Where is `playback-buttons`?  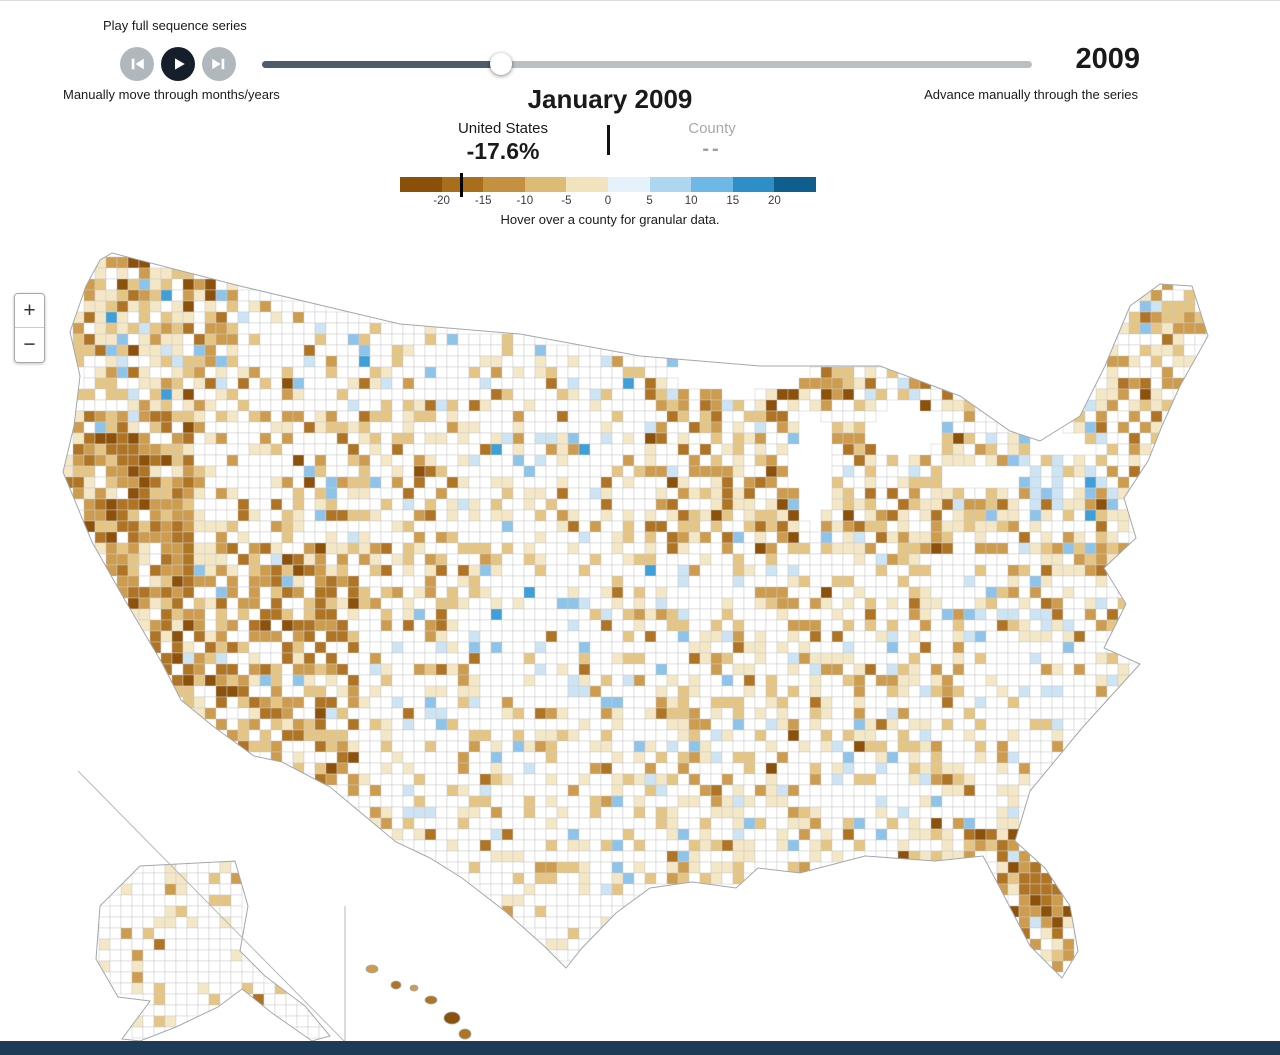 playback-buttons is located at coordinates (178, 64).